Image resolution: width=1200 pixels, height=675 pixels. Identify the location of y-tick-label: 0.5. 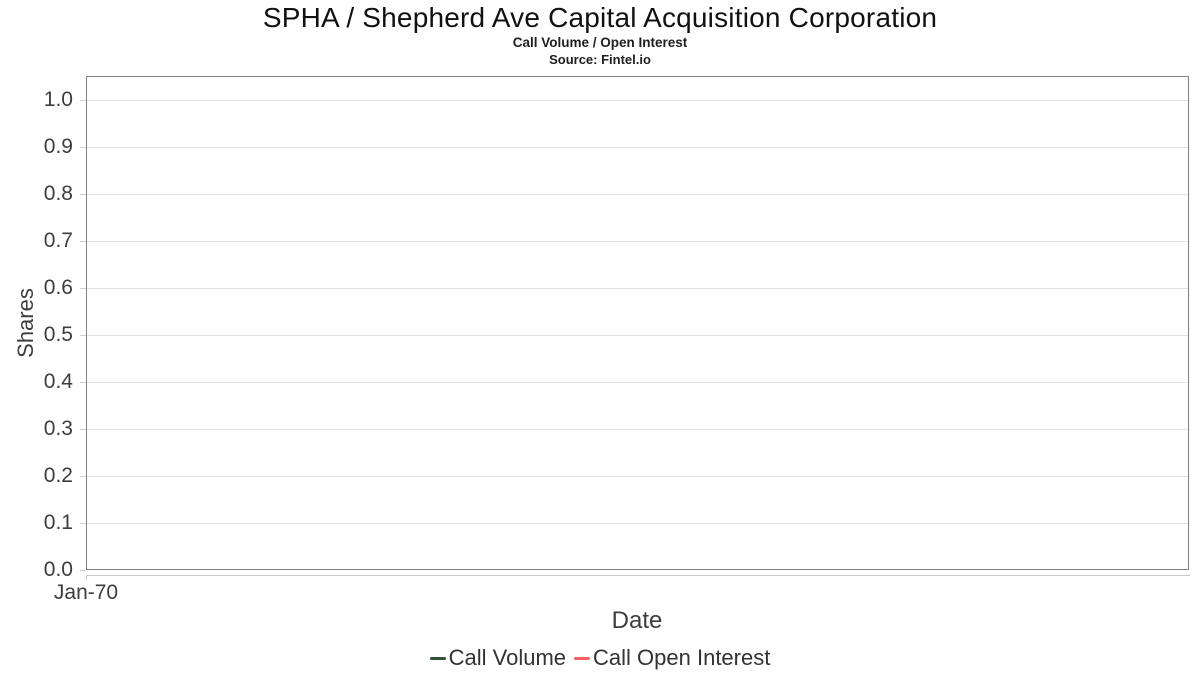
(58, 334).